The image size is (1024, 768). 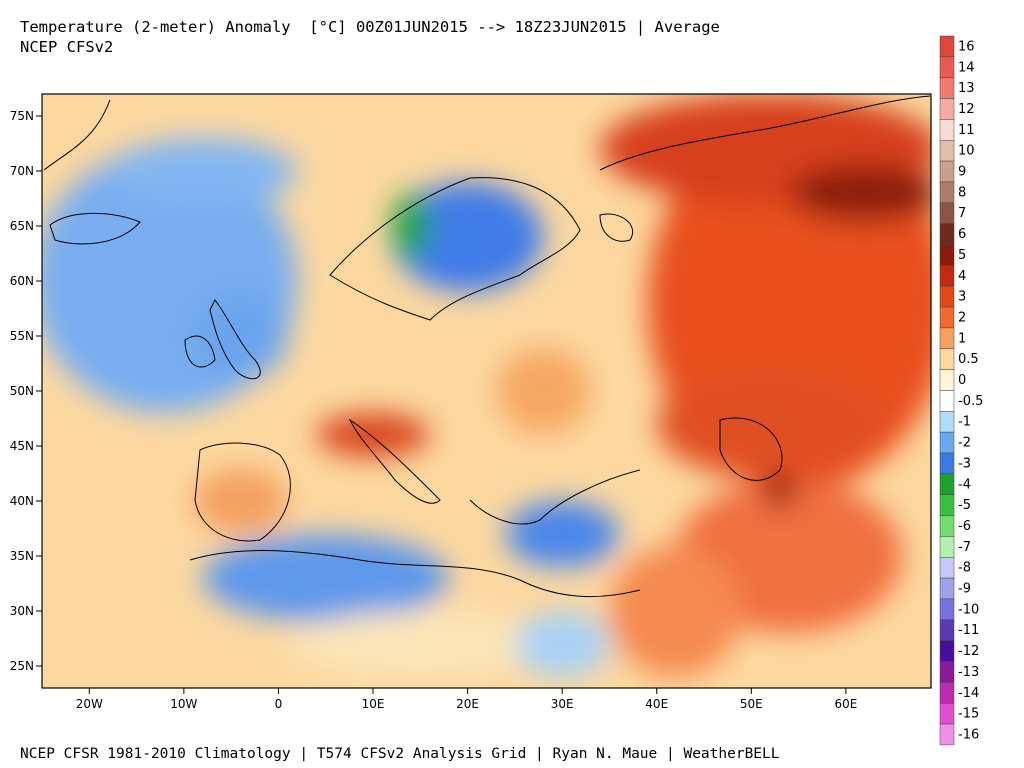 What do you see at coordinates (67, 47) in the screenshot?
I see `model-subtitle: NCEP CFSv2` at bounding box center [67, 47].